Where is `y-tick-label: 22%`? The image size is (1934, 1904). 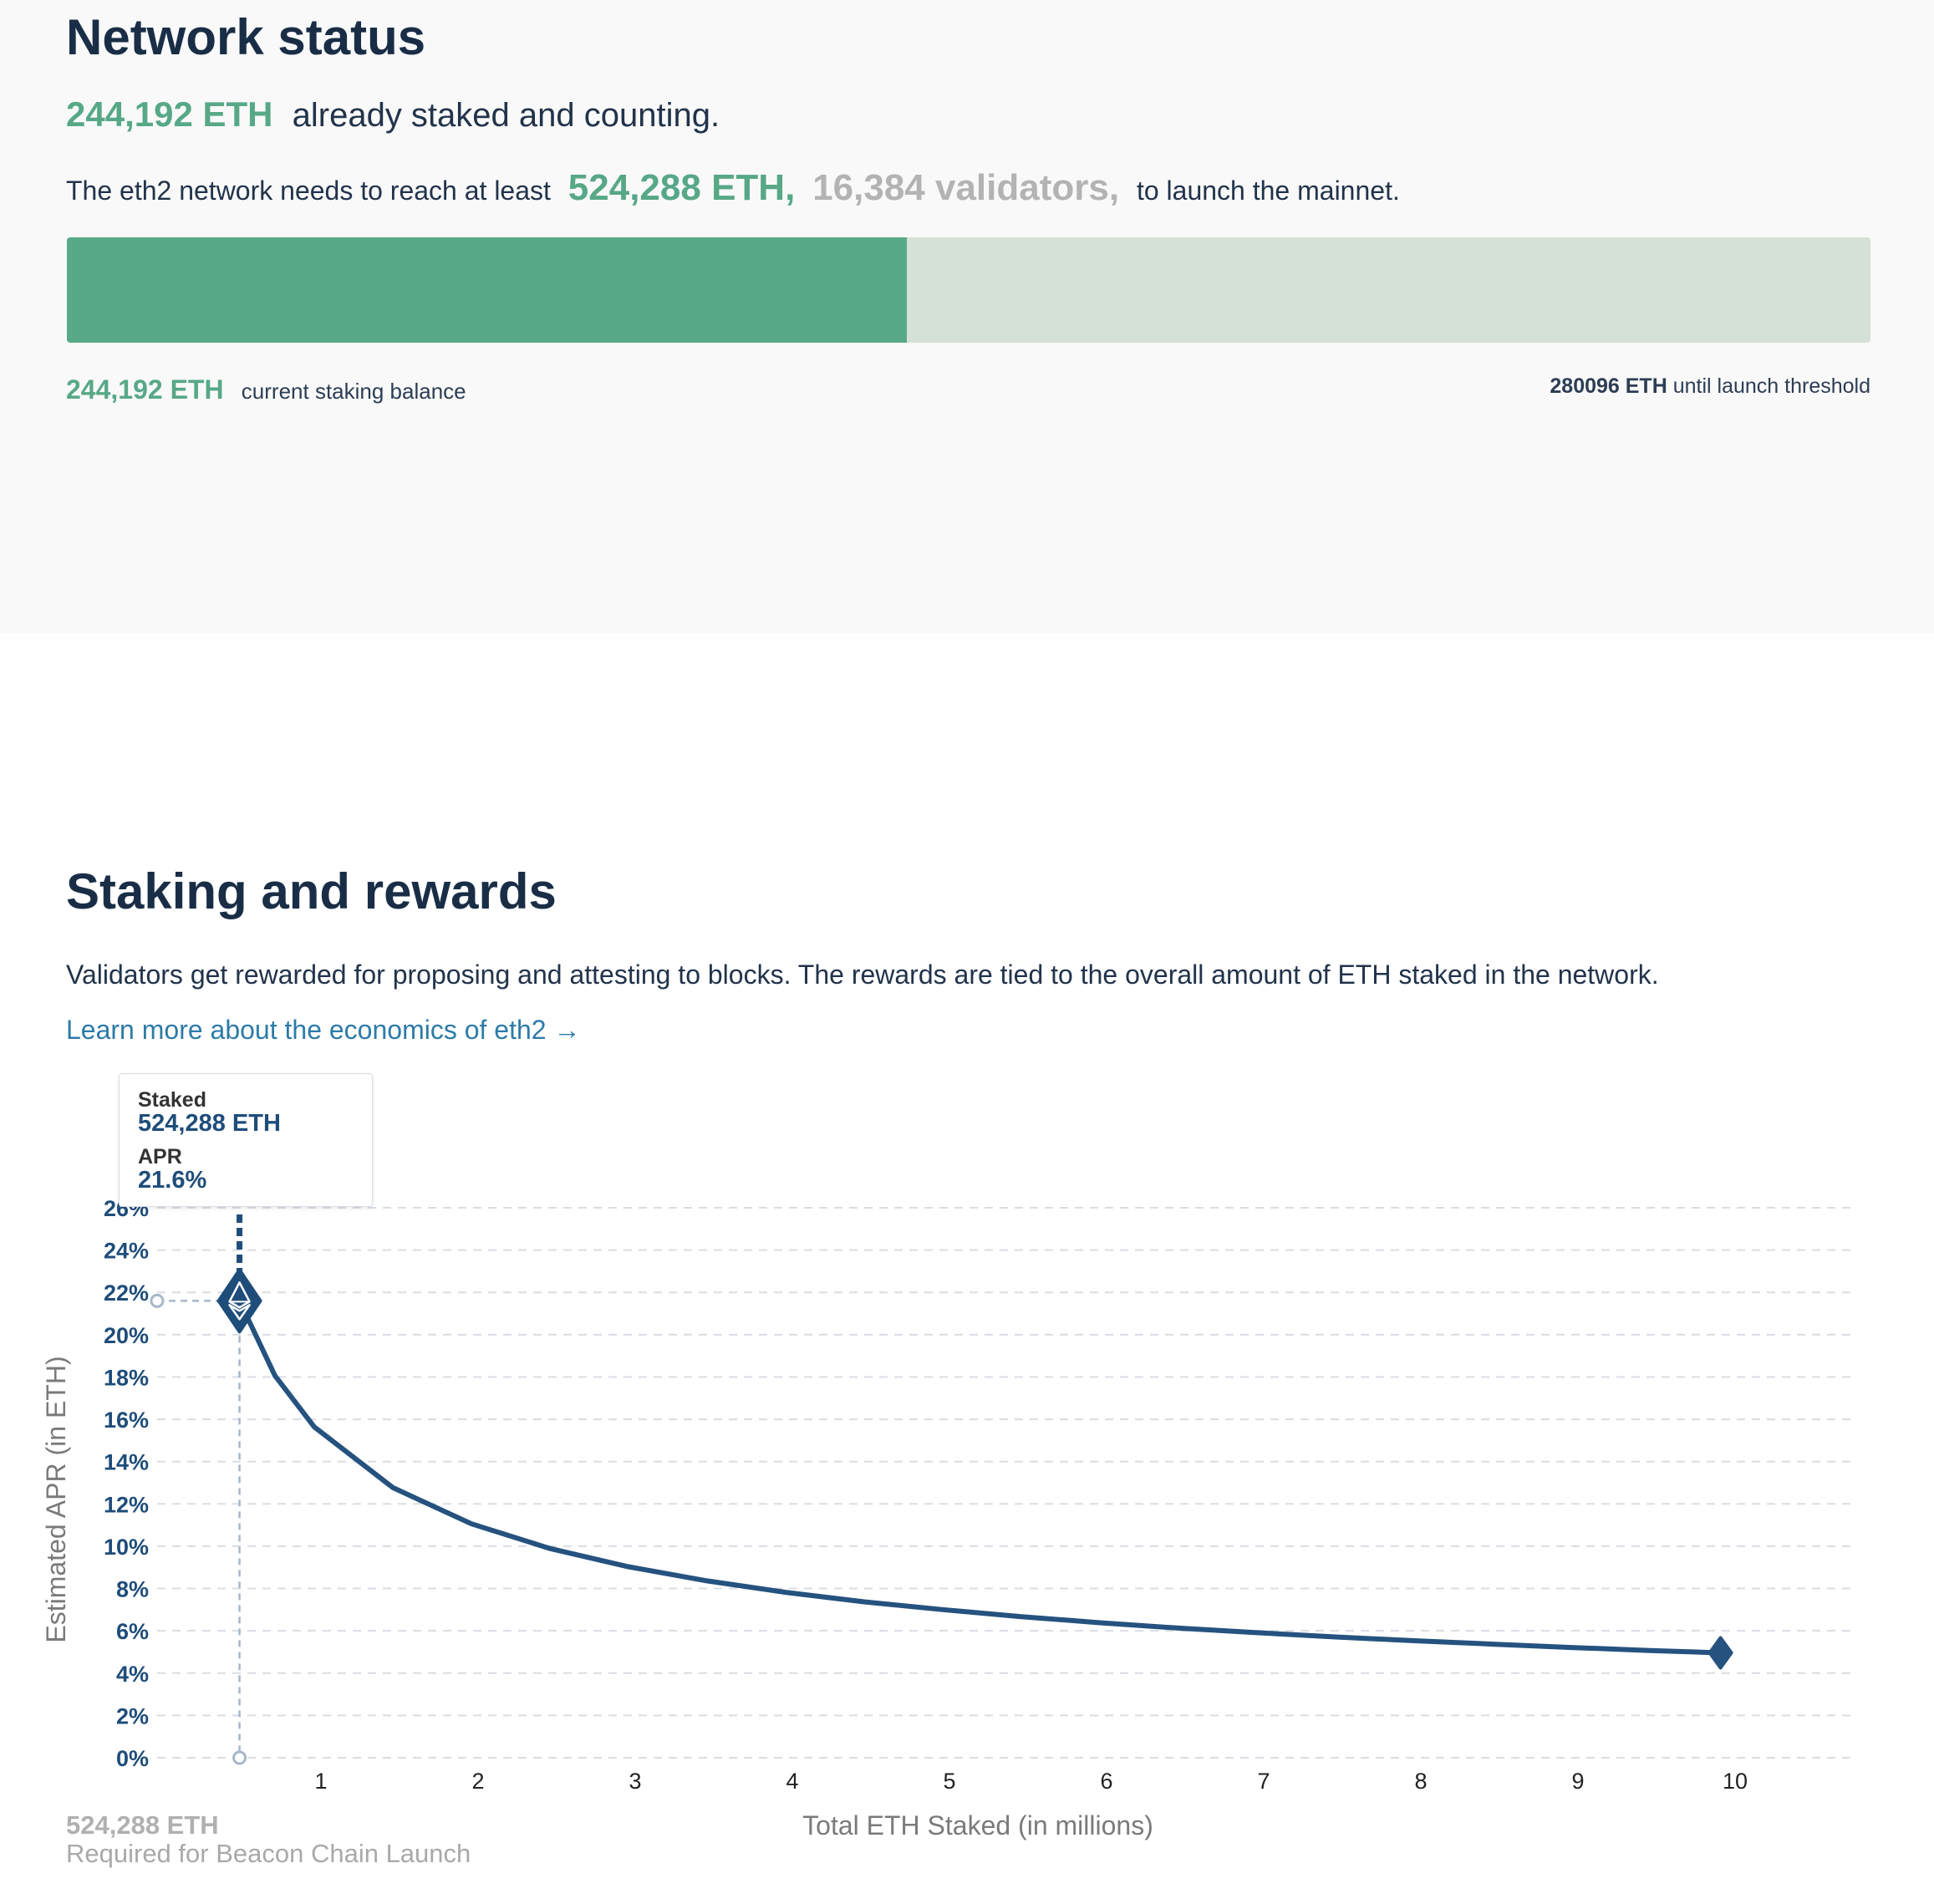 y-tick-label: 22% is located at coordinates (126, 1293).